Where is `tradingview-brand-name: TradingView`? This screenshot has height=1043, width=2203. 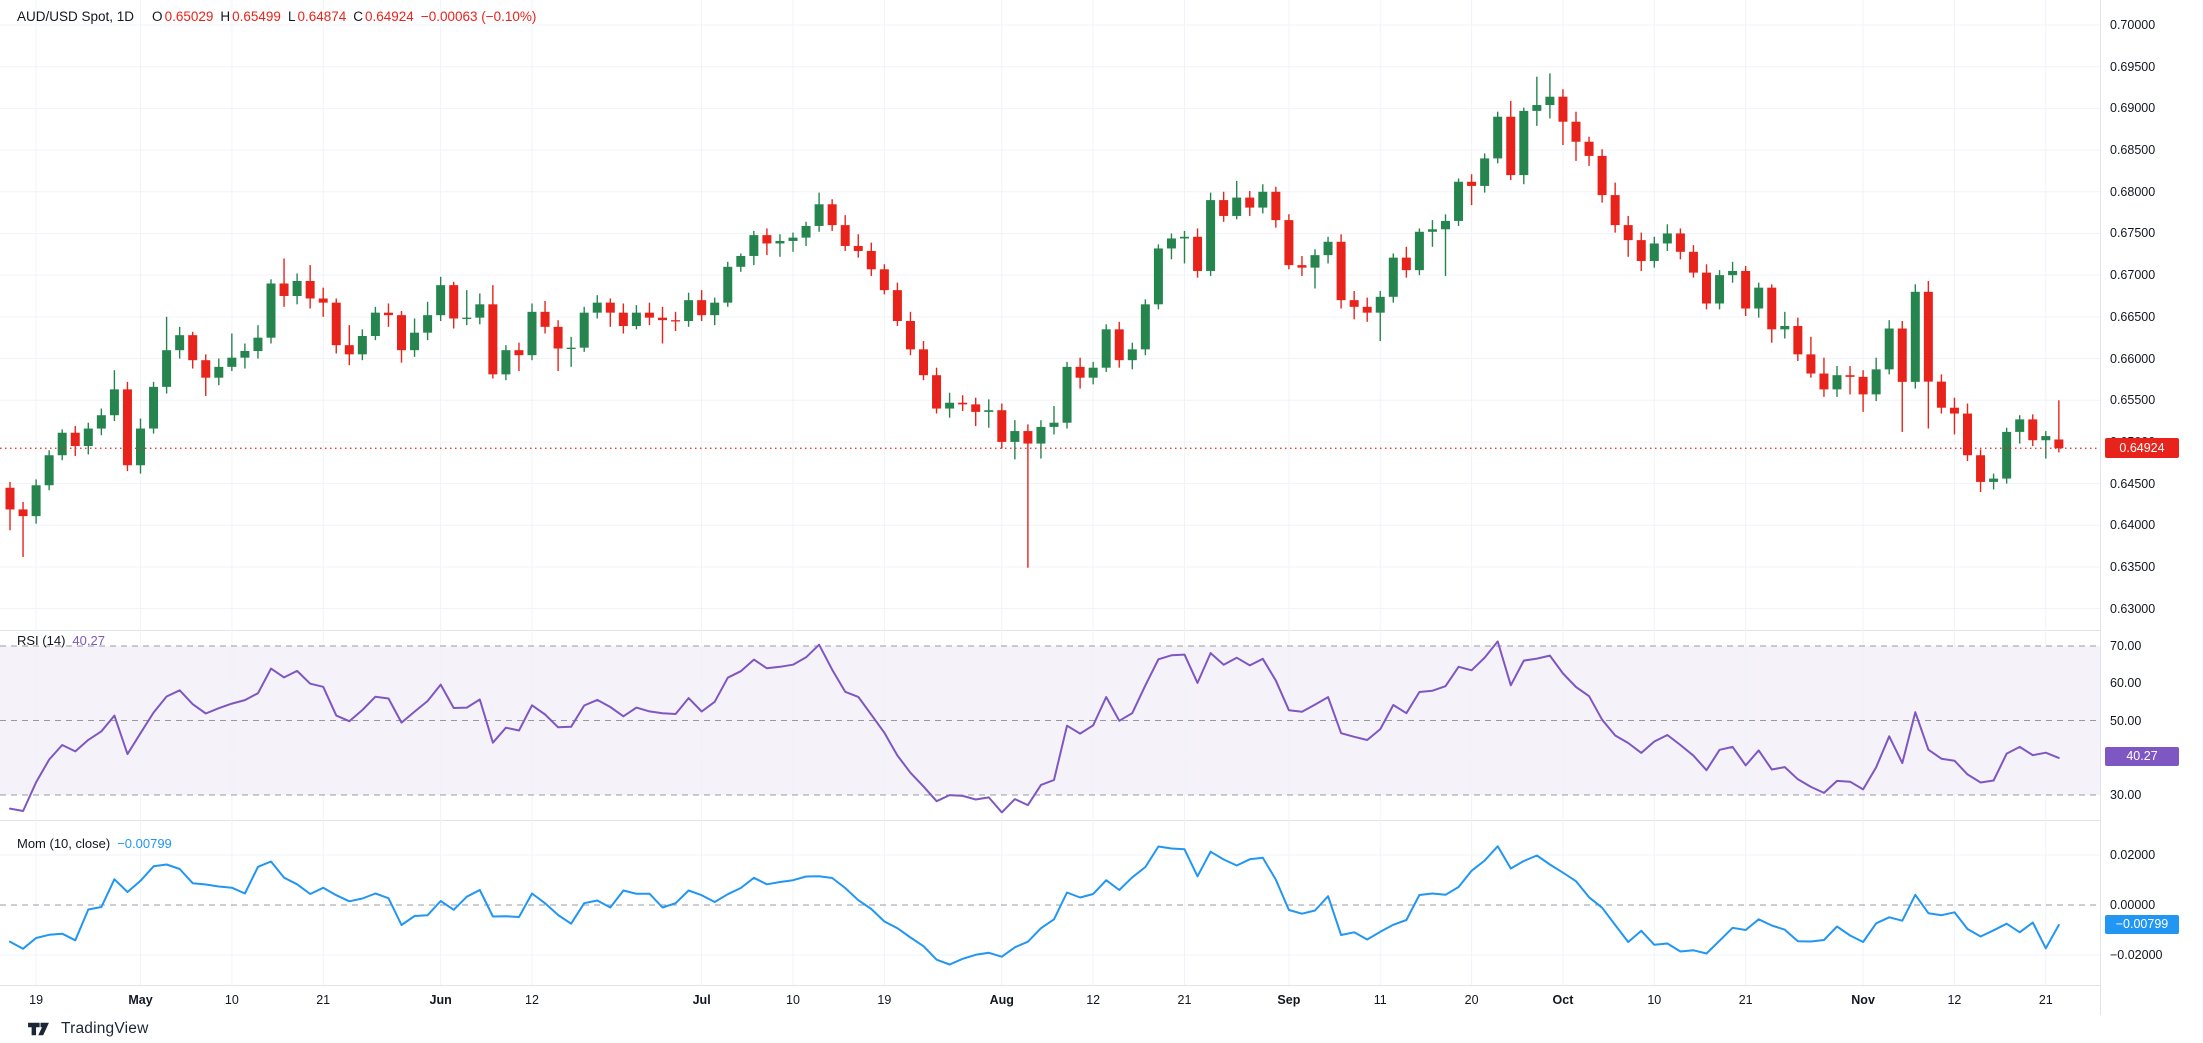 tradingview-brand-name: TradingView is located at coordinates (105, 1028).